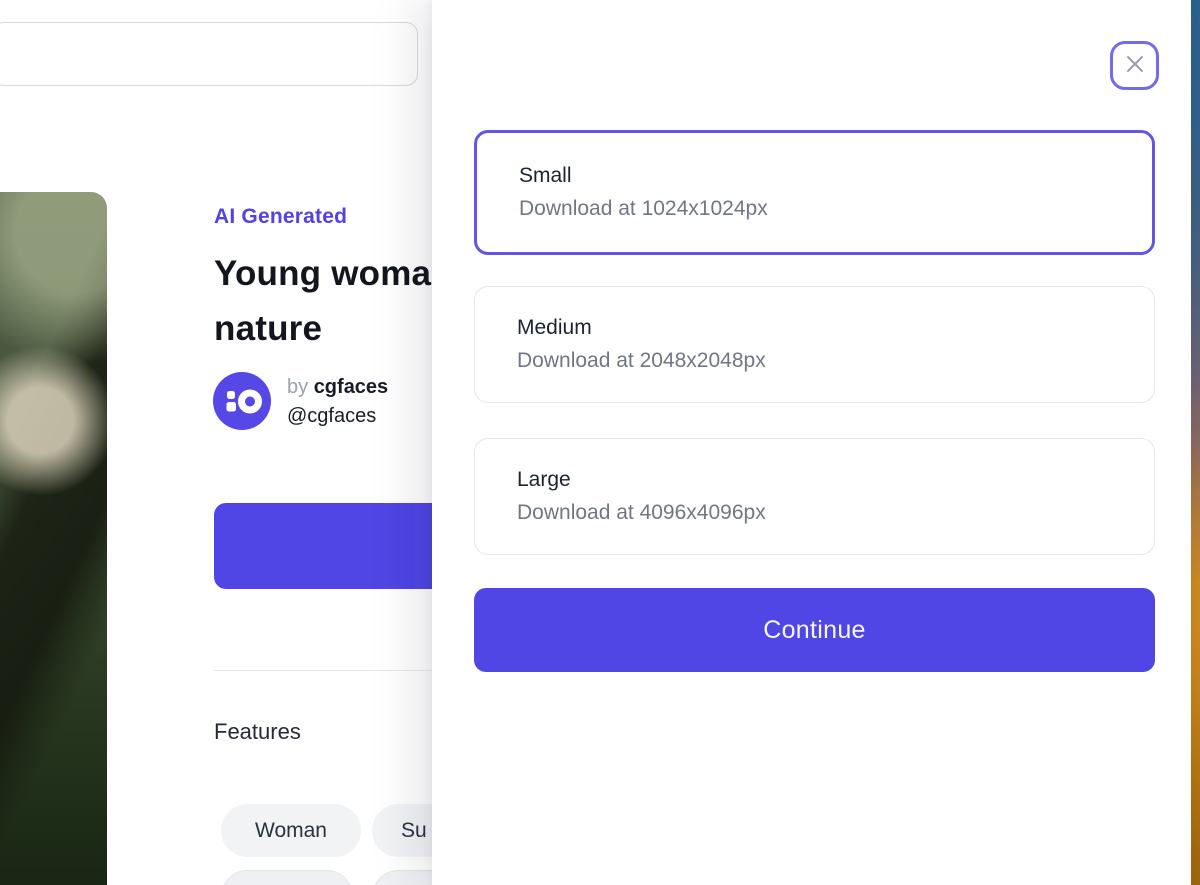  What do you see at coordinates (337, 401) in the screenshot?
I see `byline-text: by cgfaces @cgfaces` at bounding box center [337, 401].